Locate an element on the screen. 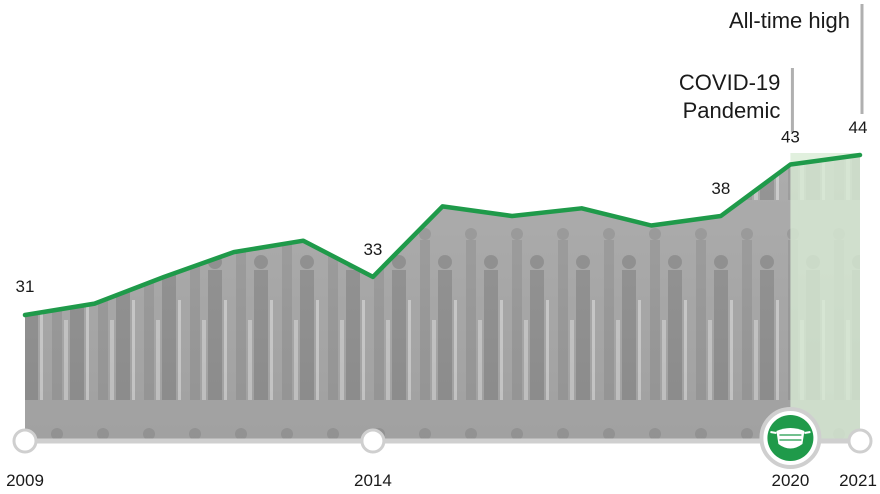 The image size is (880, 494). data-label-2020: 43 is located at coordinates (790, 137).